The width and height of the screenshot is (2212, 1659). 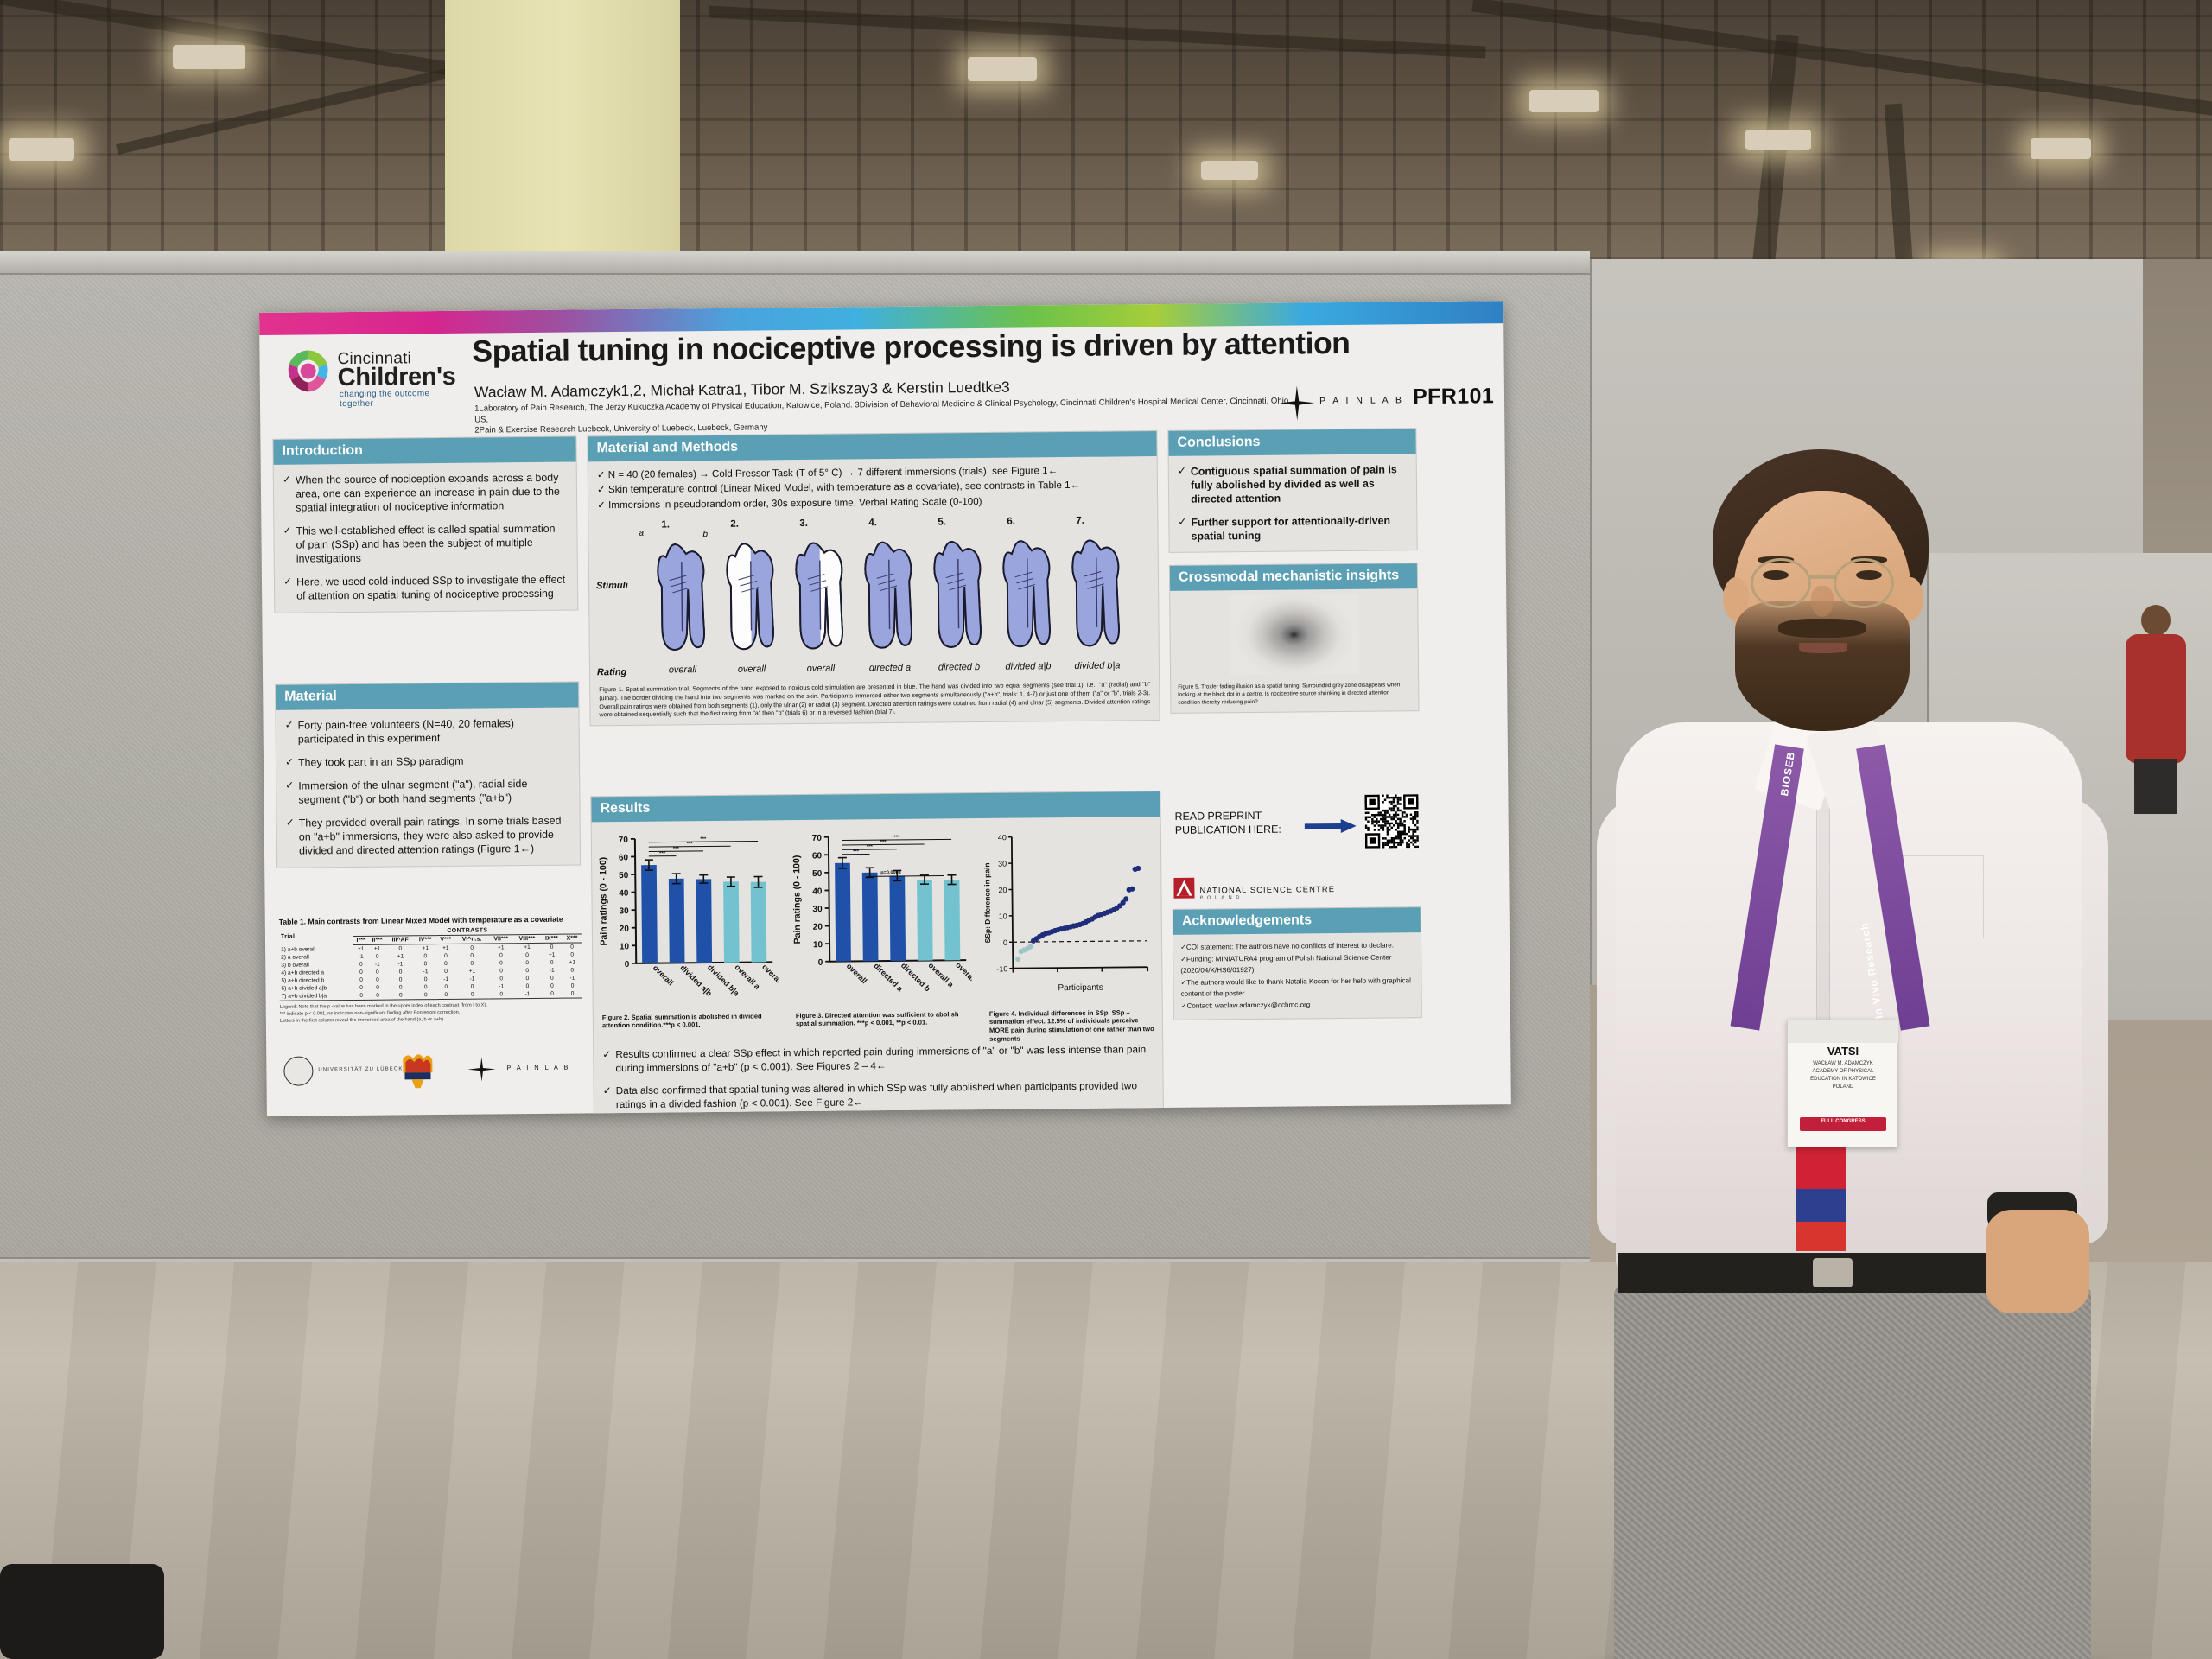 What do you see at coordinates (795, 263) in the screenshot?
I see `booth-wall-top-rail` at bounding box center [795, 263].